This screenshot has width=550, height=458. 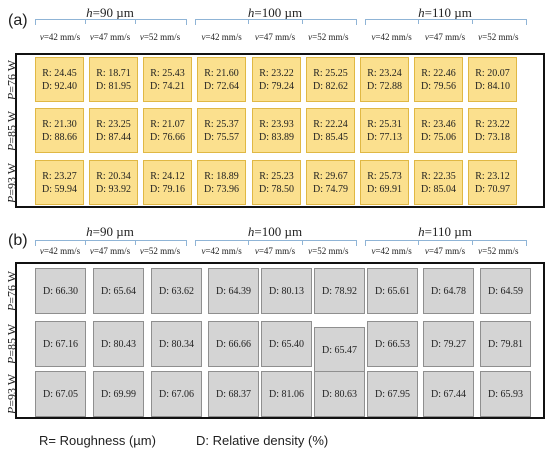 What do you see at coordinates (59, 86) in the screenshot?
I see `density-value: D: 92.40` at bounding box center [59, 86].